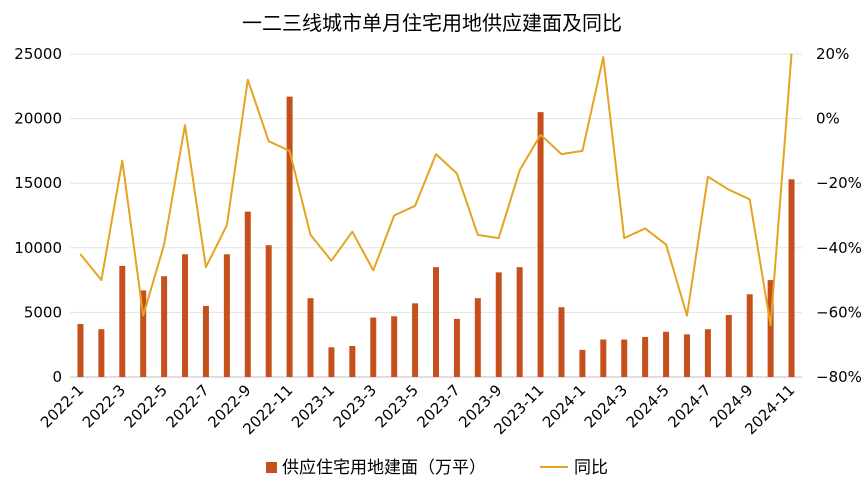  I want to click on y-left-tick-label: 0, so click(57, 377).